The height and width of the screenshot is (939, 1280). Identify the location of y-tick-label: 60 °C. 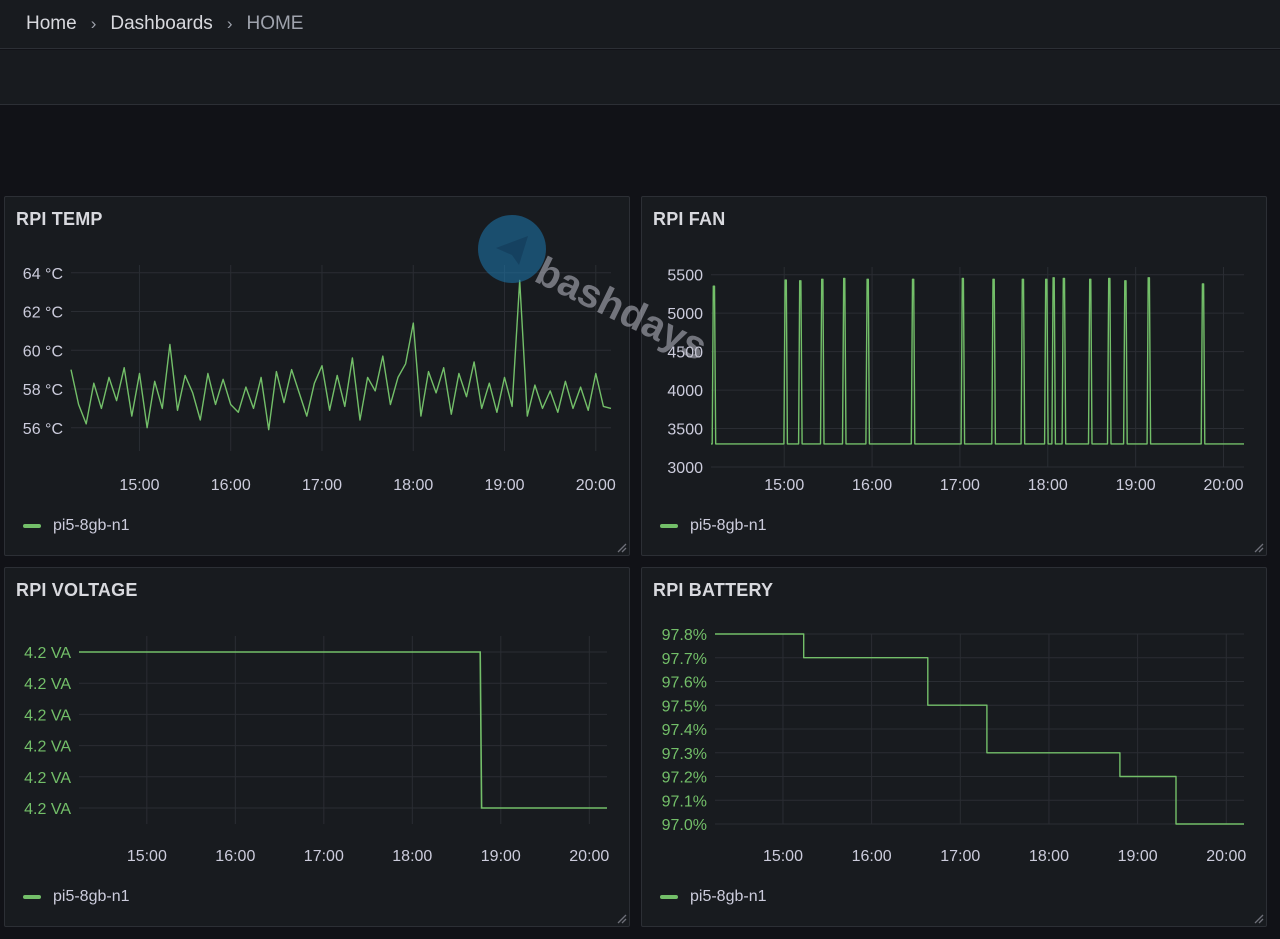
(43, 351).